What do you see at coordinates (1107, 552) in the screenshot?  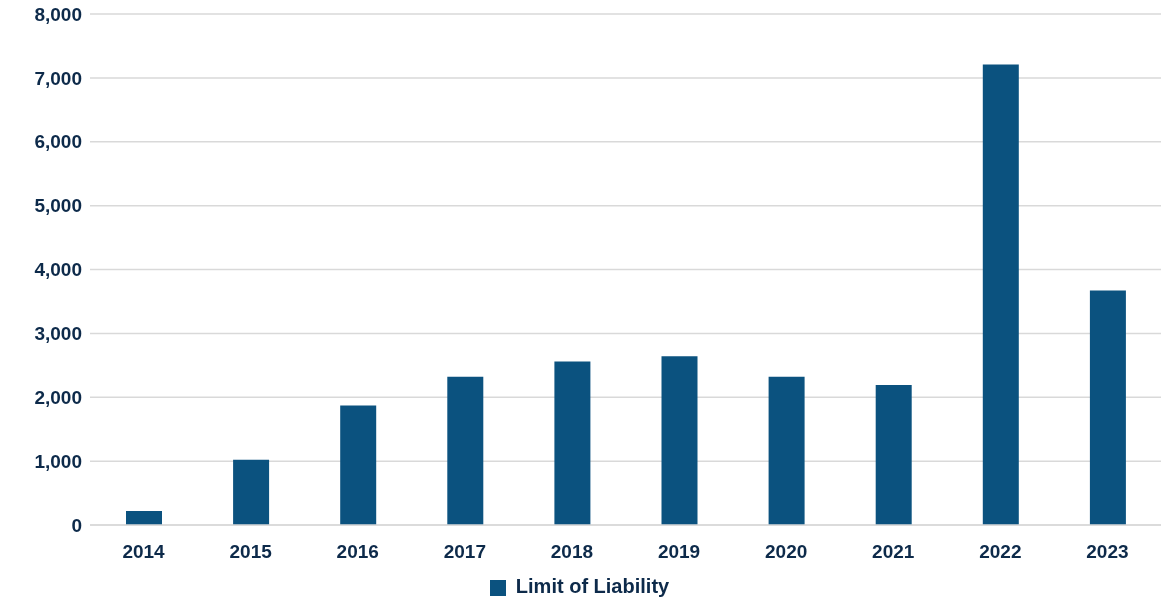 I see `x-tick-label: 2023` at bounding box center [1107, 552].